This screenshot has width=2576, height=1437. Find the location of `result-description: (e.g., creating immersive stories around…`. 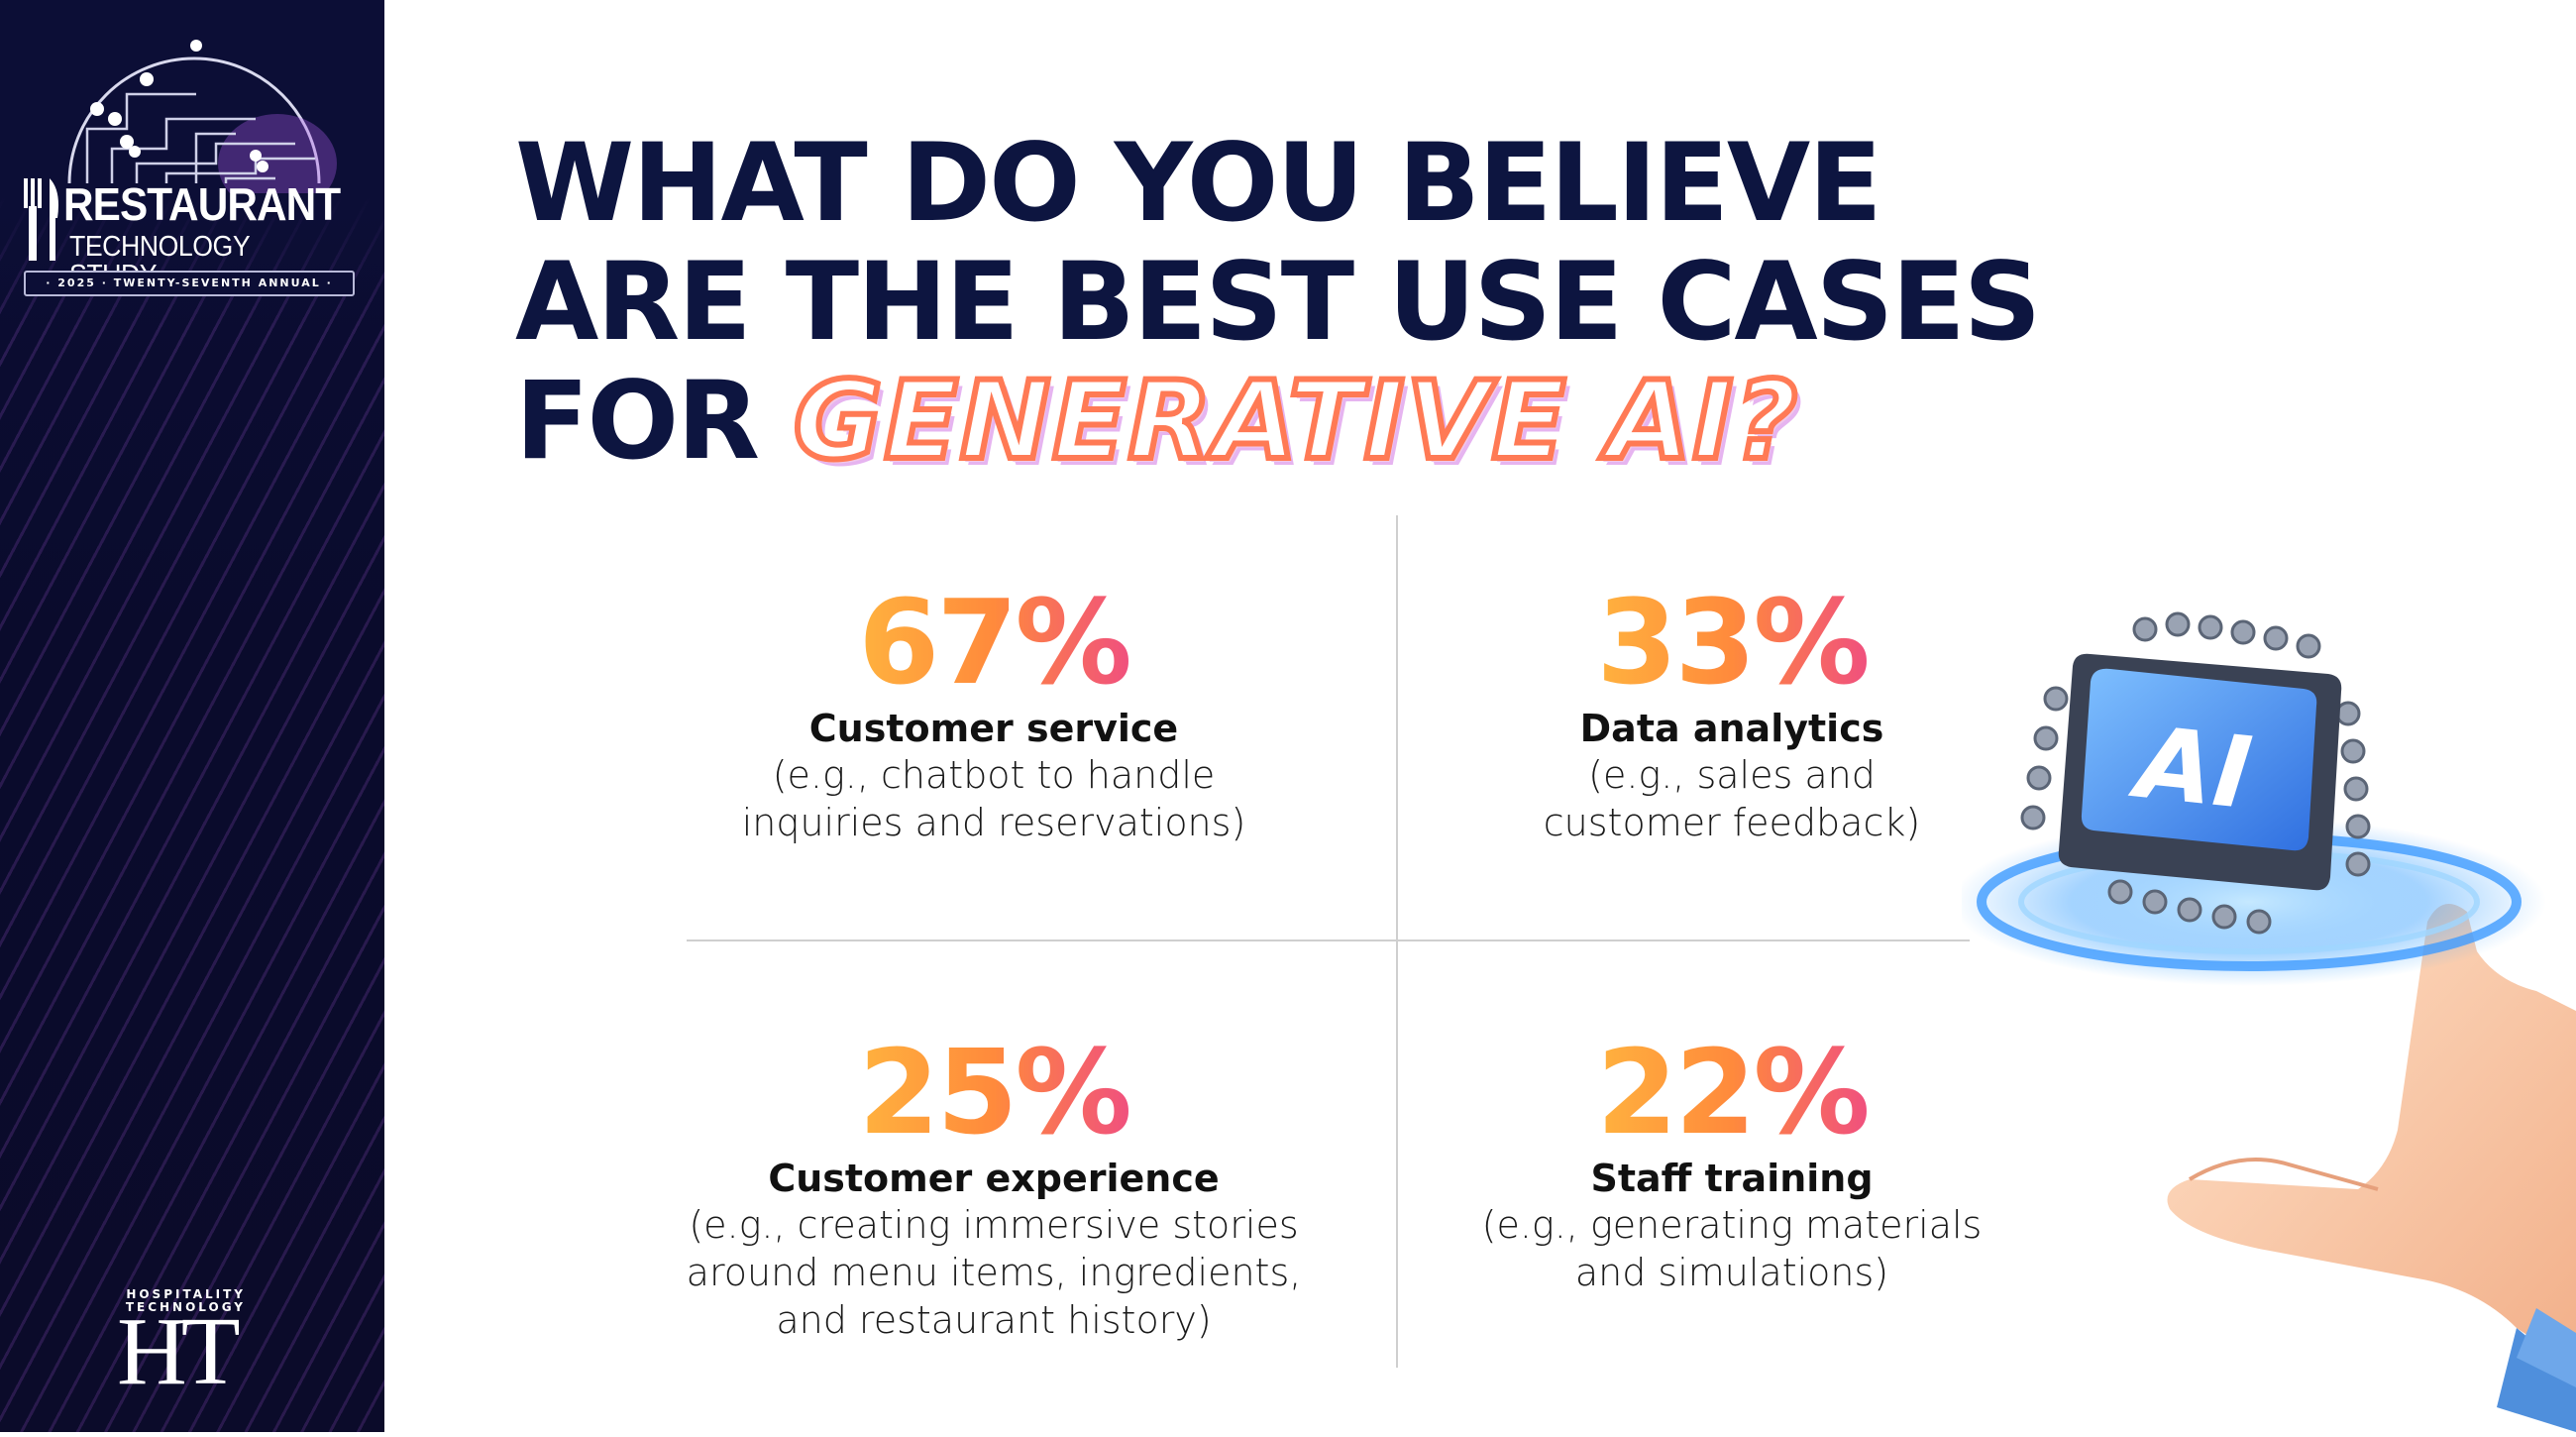

result-description: (e.g., creating immersive stories around… is located at coordinates (994, 1272).